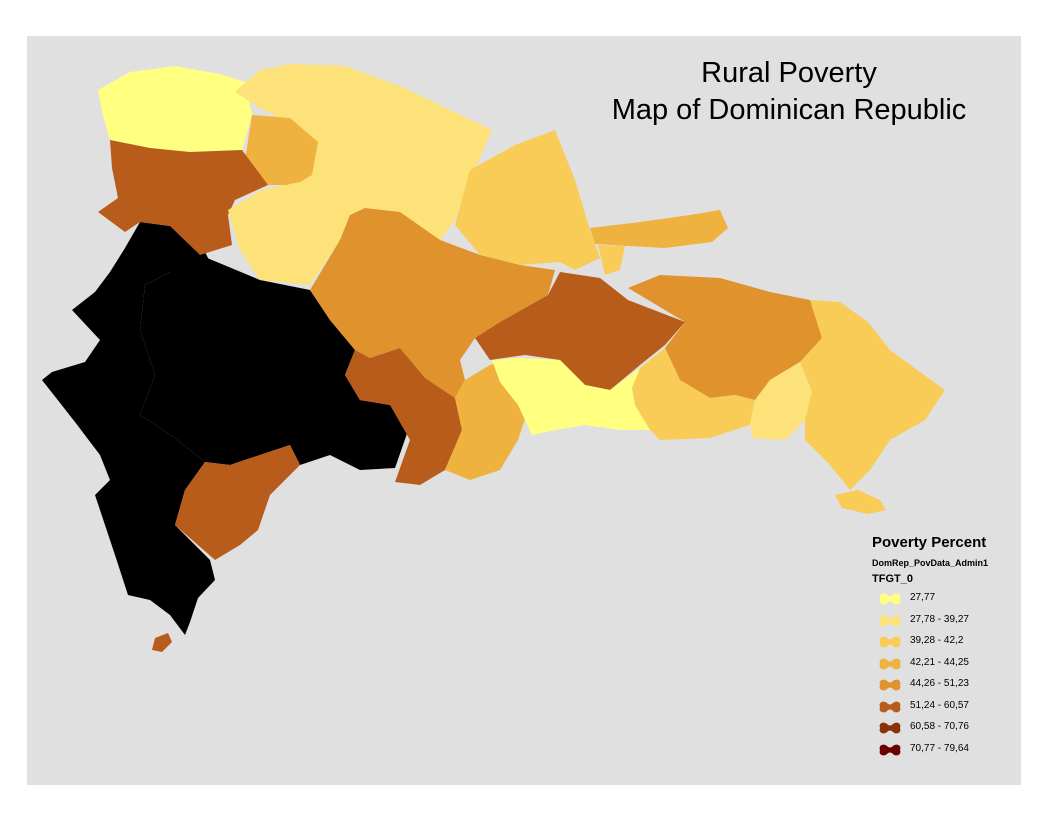 The height and width of the screenshot is (816, 1056). I want to click on region-southeast-province-b, so click(781, 401).